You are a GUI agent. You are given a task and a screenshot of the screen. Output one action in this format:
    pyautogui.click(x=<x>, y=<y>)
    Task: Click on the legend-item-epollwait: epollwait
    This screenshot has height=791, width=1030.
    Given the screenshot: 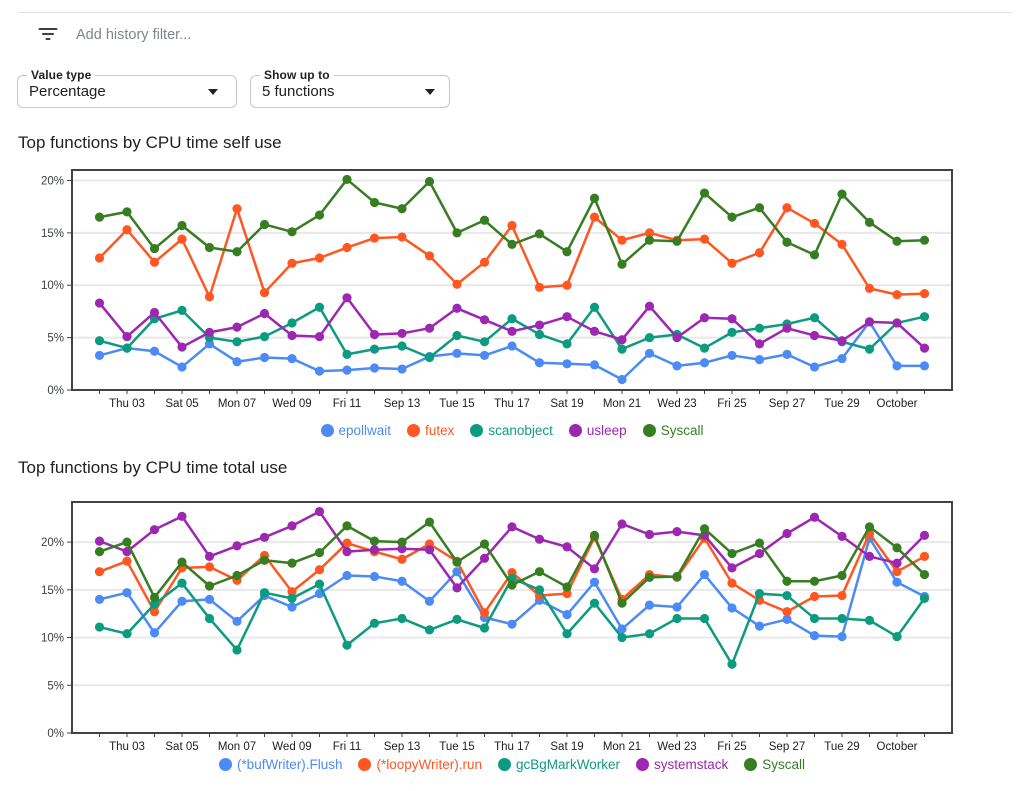 What is the action you would take?
    pyautogui.click(x=355, y=430)
    